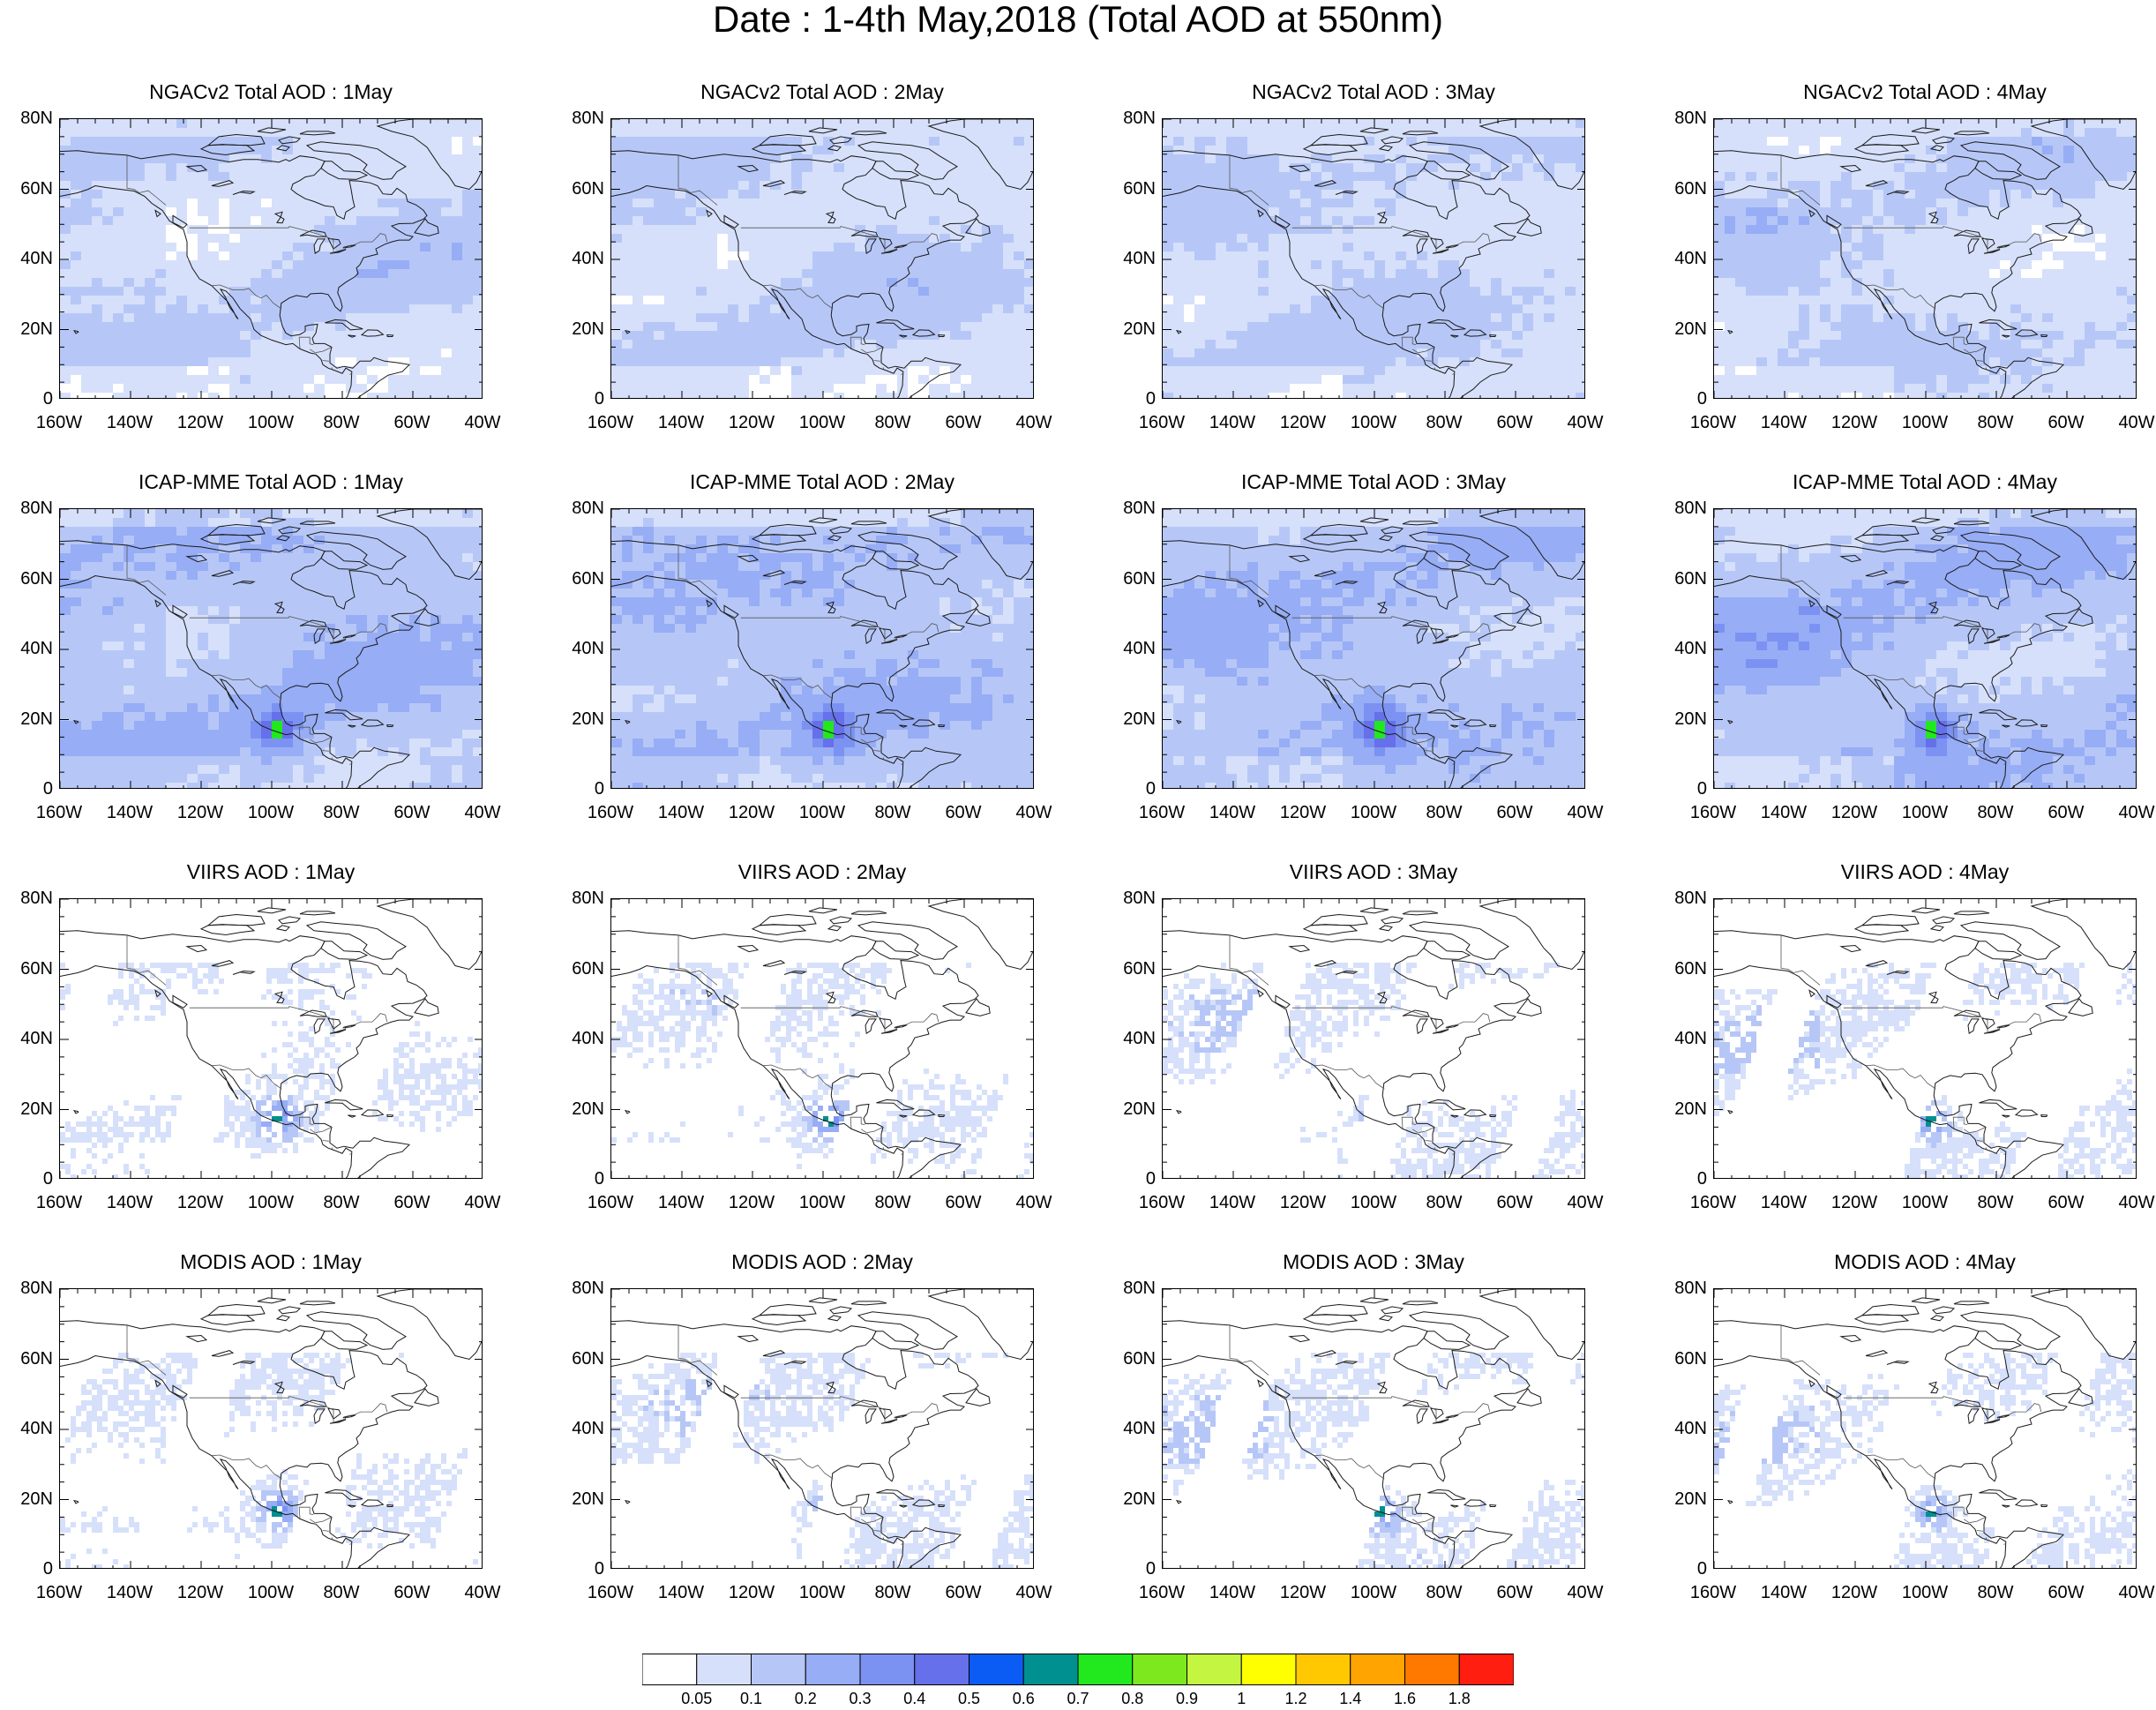  I want to click on lon-label: 40W, so click(1033, 422).